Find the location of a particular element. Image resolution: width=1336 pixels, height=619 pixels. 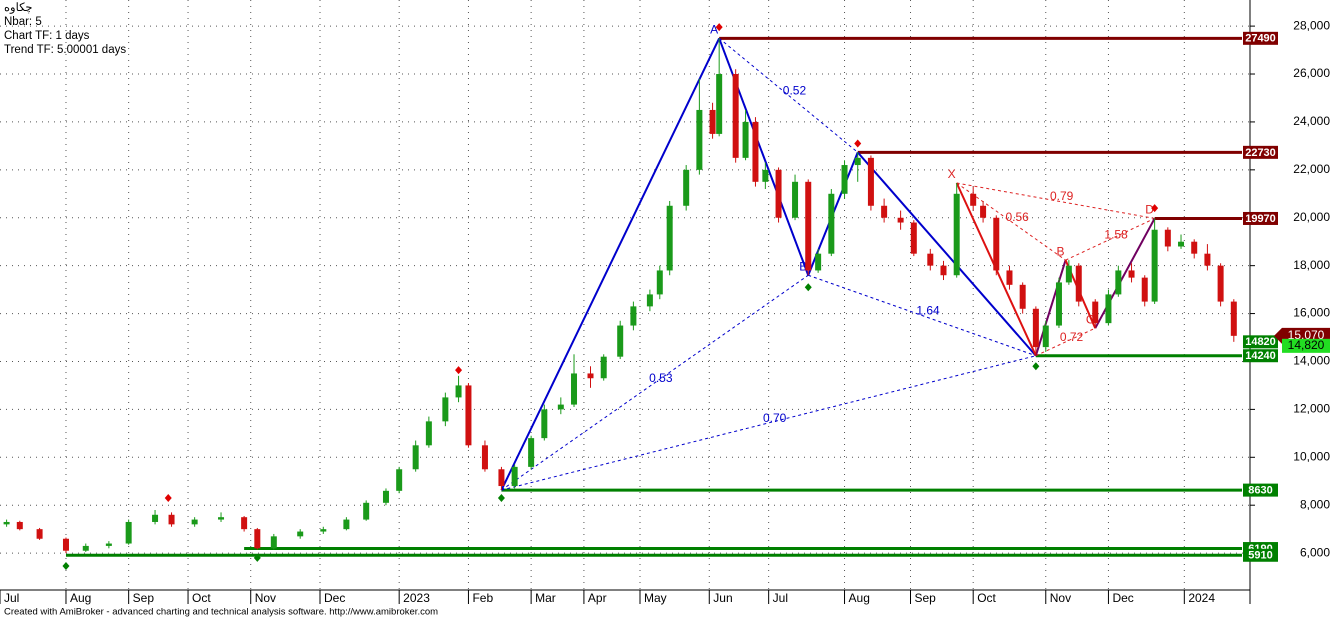

x-tick-label: Apr is located at coordinates (597, 598).